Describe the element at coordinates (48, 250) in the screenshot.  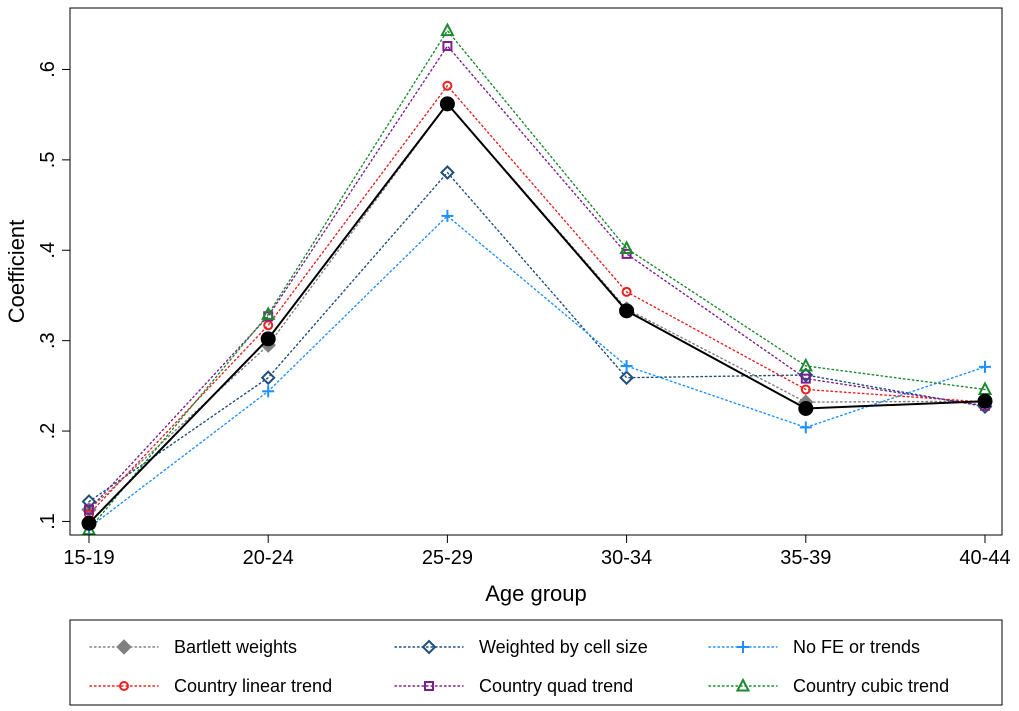
I see `y-tick-label: .4` at that location.